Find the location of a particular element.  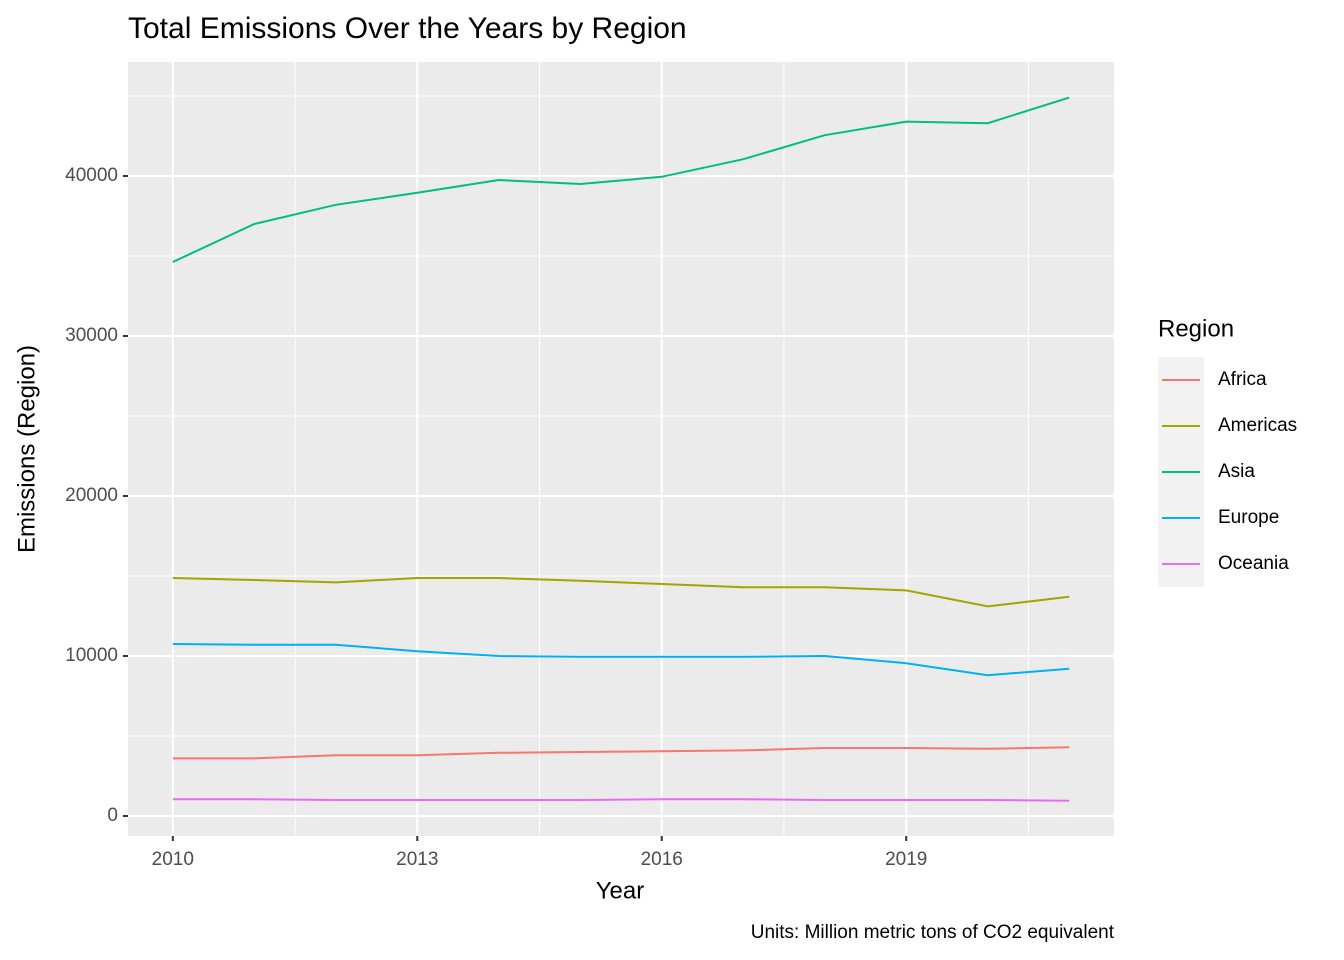

y-axis-title: Emissions (Region) is located at coordinates (26, 449).